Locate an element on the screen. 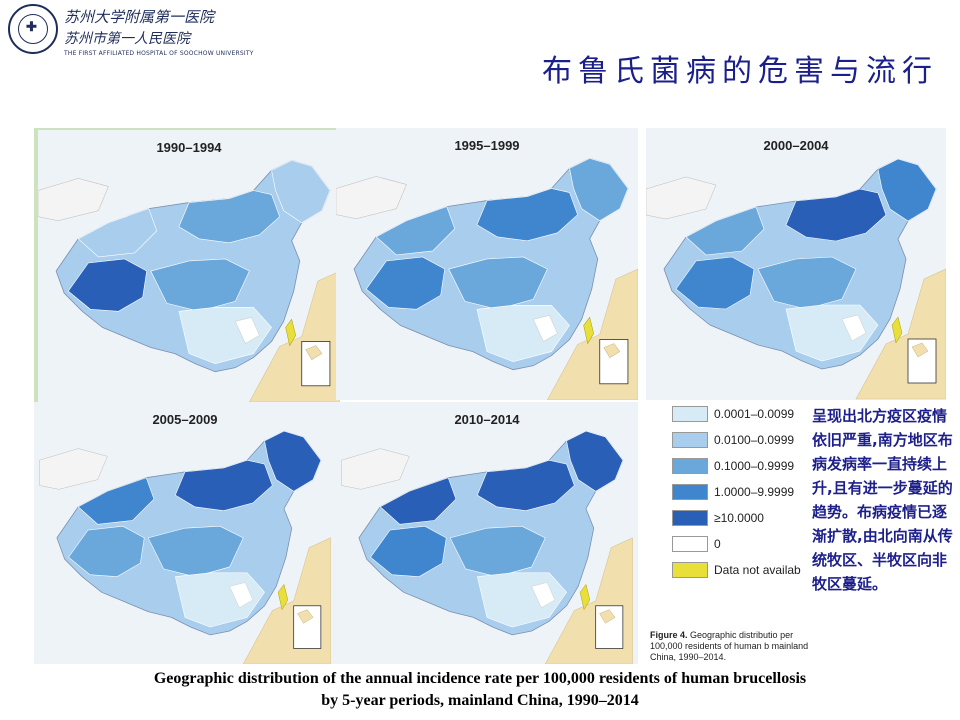 The width and height of the screenshot is (960, 720). panel-period-label: 2010–2014 is located at coordinates (487, 419).